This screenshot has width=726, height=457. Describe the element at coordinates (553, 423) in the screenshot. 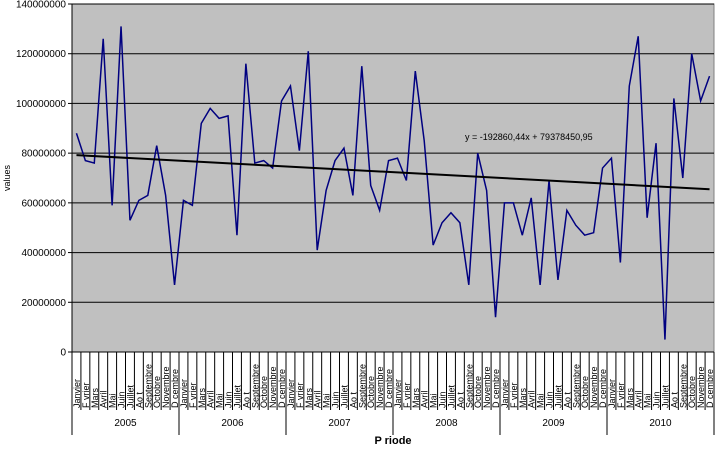

I see `group-label: 2009` at that location.